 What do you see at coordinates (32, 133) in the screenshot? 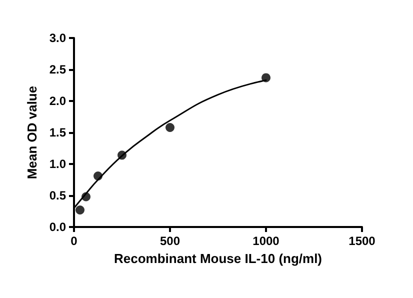
I see `y-axis-title: Mean OD value` at bounding box center [32, 133].